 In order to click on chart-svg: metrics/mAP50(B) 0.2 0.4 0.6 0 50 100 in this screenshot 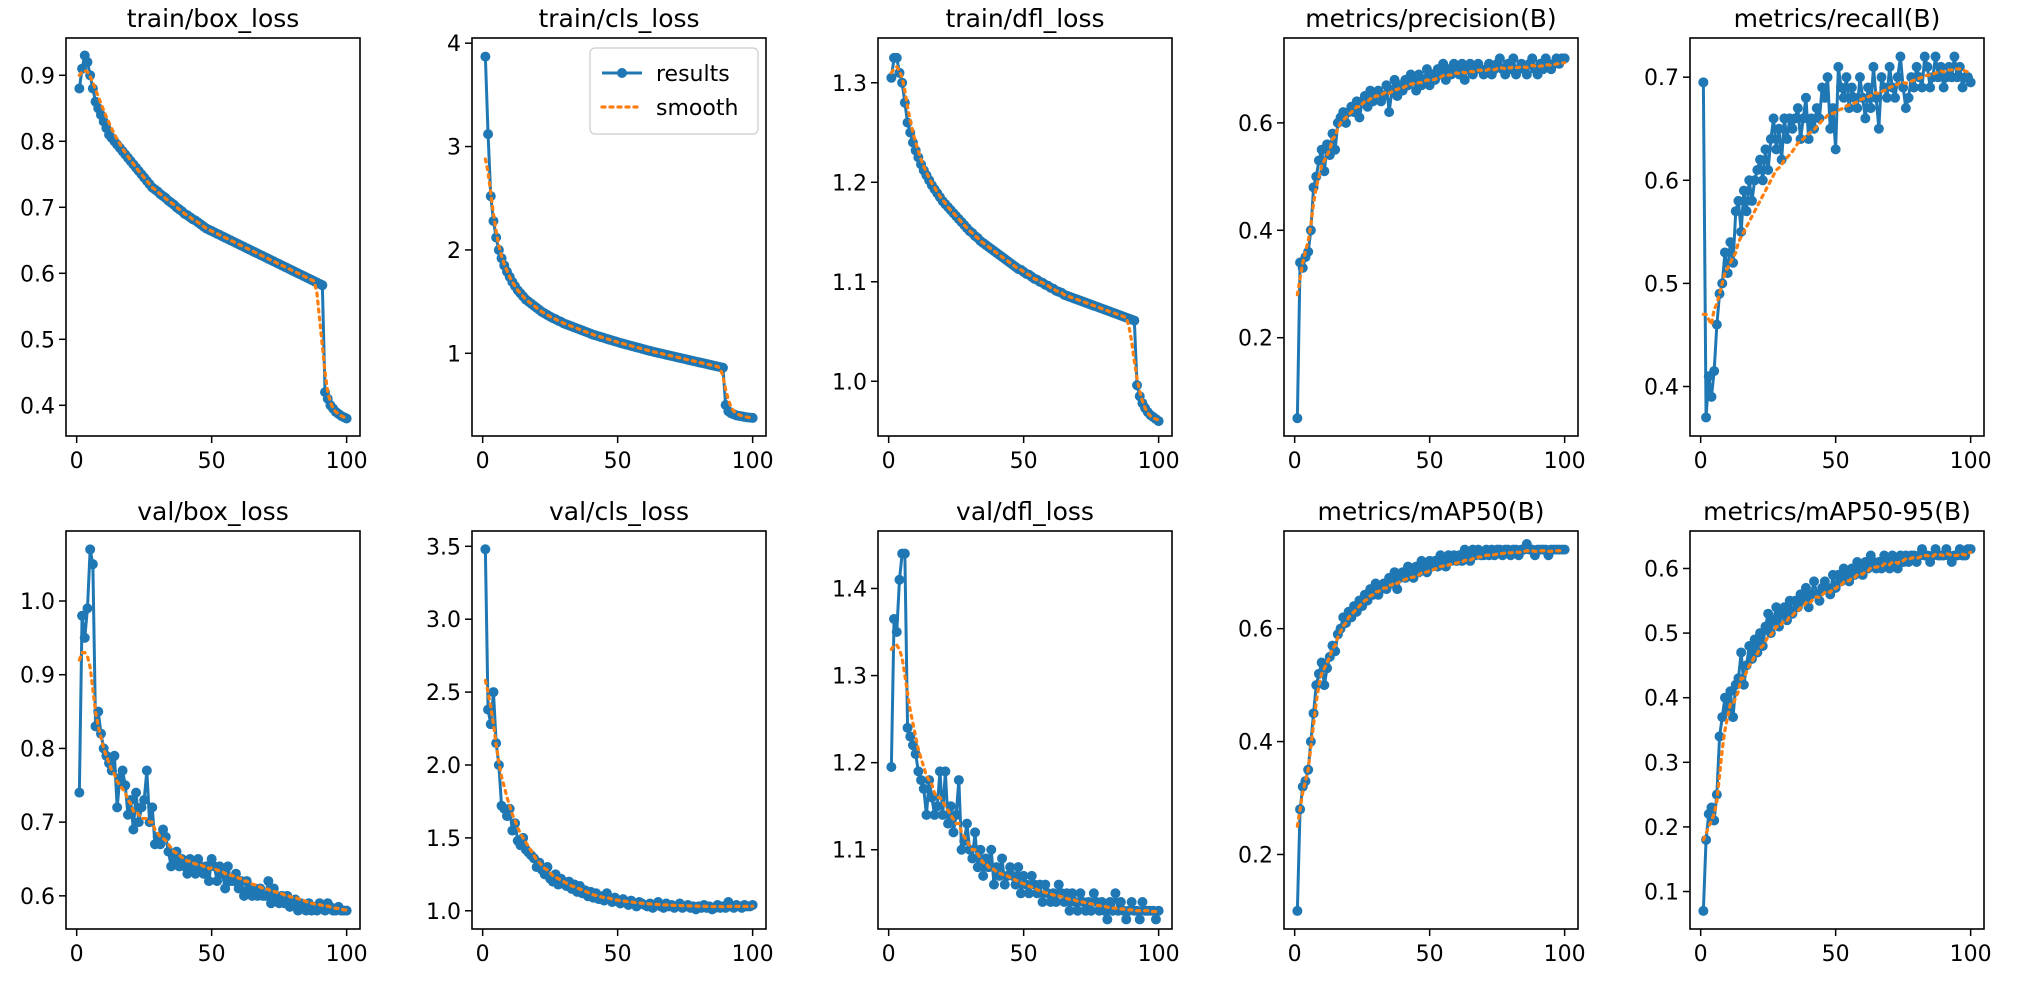, I will do `click(1412, 732)`.